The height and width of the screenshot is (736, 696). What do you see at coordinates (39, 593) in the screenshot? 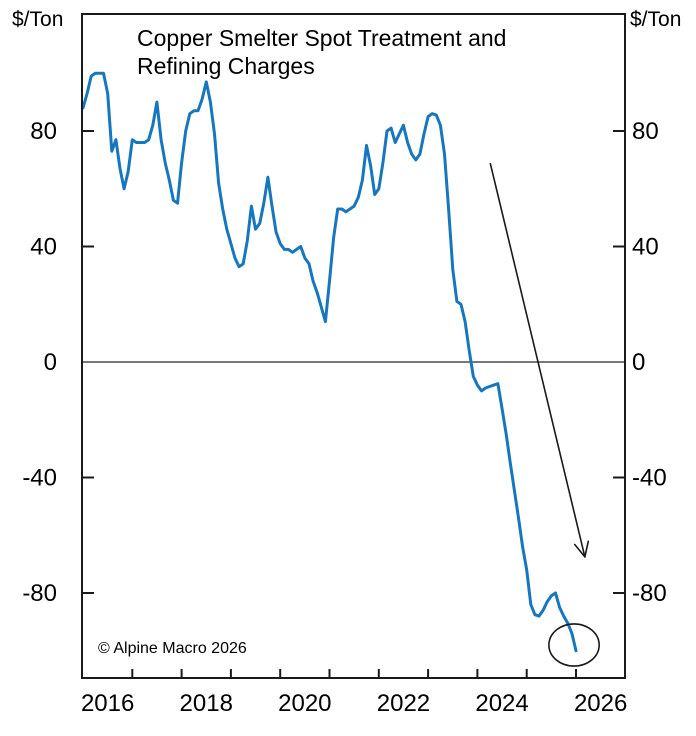
I see `y-tick-label-left: -80` at bounding box center [39, 593].